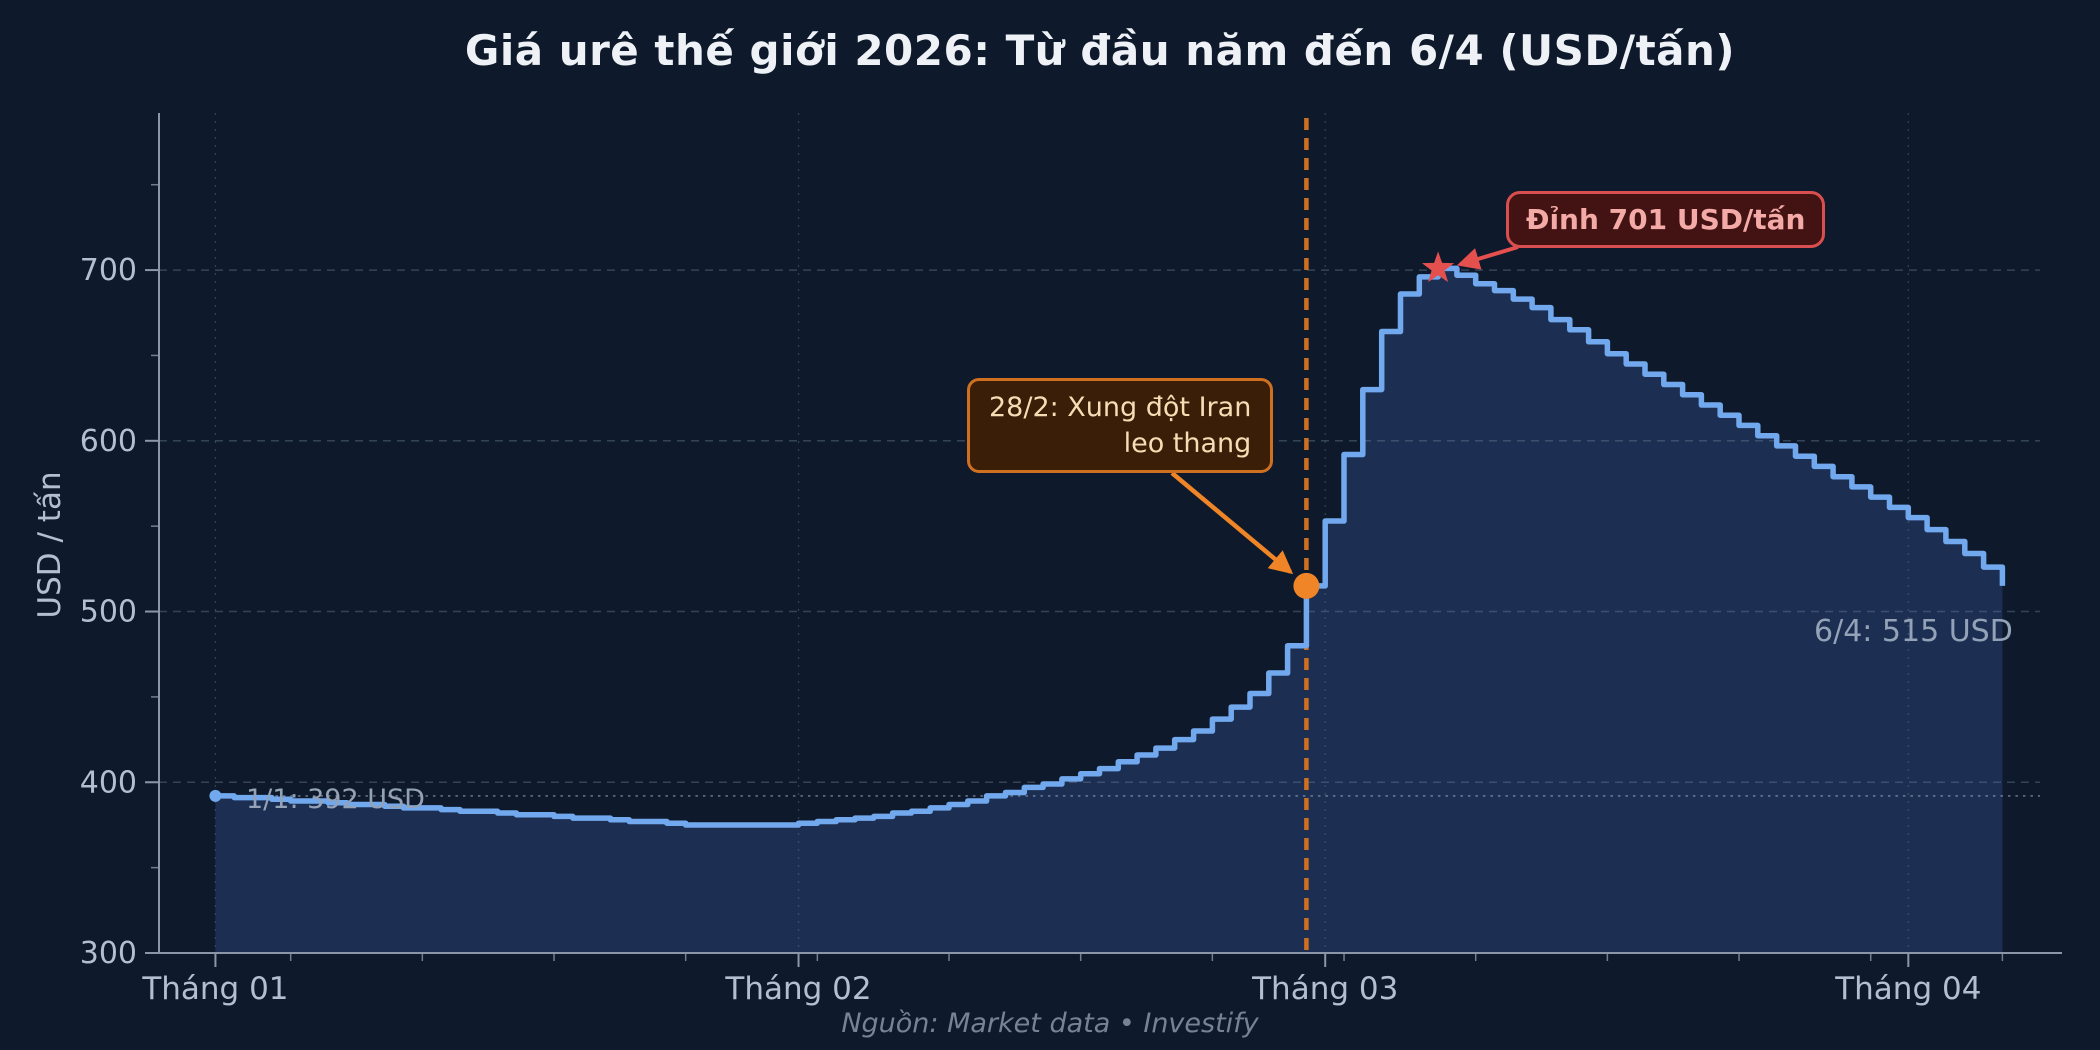 Image resolution: width=2100 pixels, height=1050 pixels. What do you see at coordinates (1306, 585) in the screenshot?
I see `event-marker-dot` at bounding box center [1306, 585].